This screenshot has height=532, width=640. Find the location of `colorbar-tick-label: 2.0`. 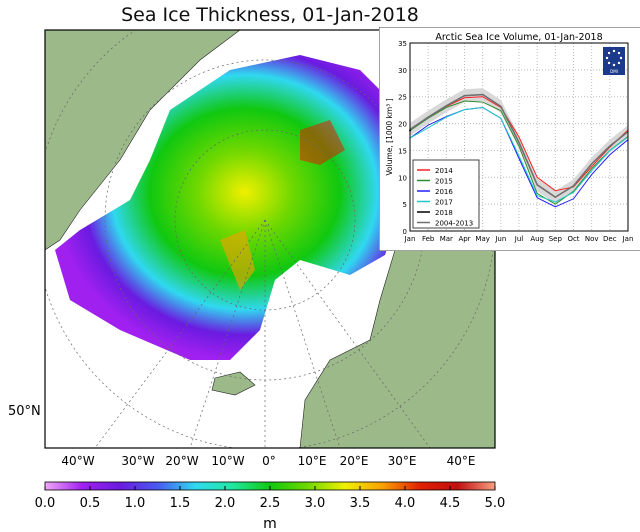

colorbar-tick-label: 2.0 is located at coordinates (225, 503).